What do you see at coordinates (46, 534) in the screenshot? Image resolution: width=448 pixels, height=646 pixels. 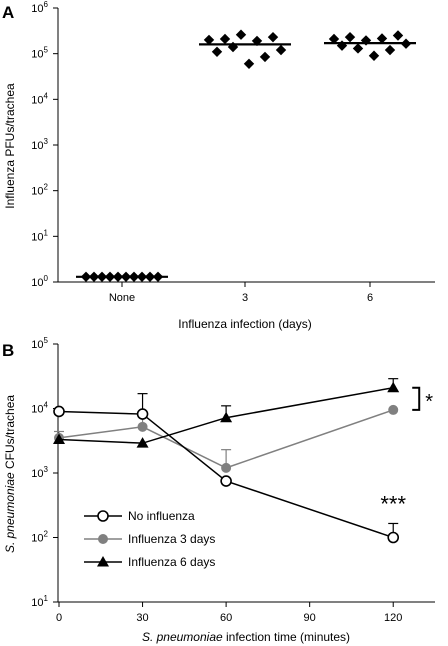 I see `panel-b-y-tick-label-exponent: 2` at bounding box center [46, 534].